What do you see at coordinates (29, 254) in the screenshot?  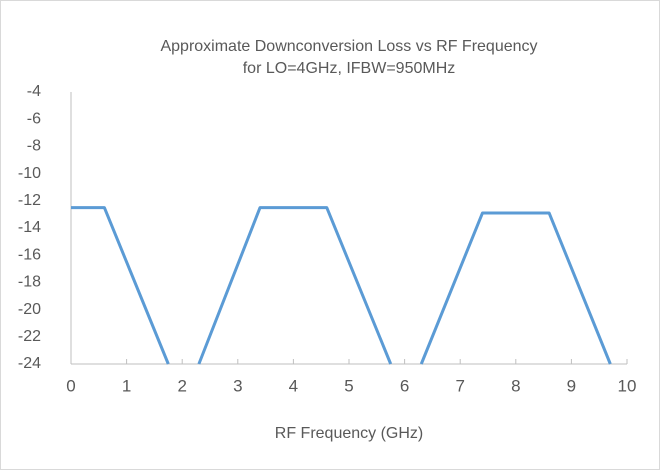 I see `y-tick-label: -16` at bounding box center [29, 254].